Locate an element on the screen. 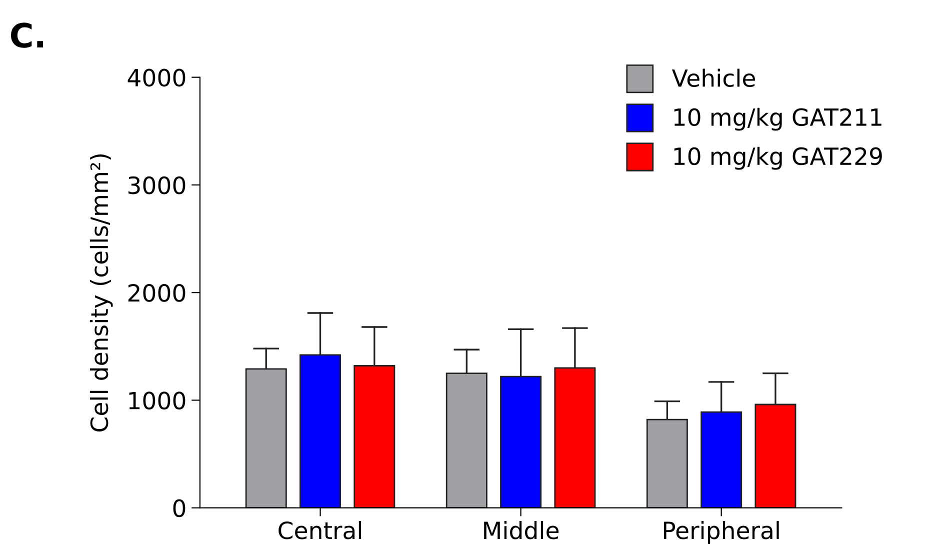  y-tick-label: 3000 is located at coordinates (157, 185).